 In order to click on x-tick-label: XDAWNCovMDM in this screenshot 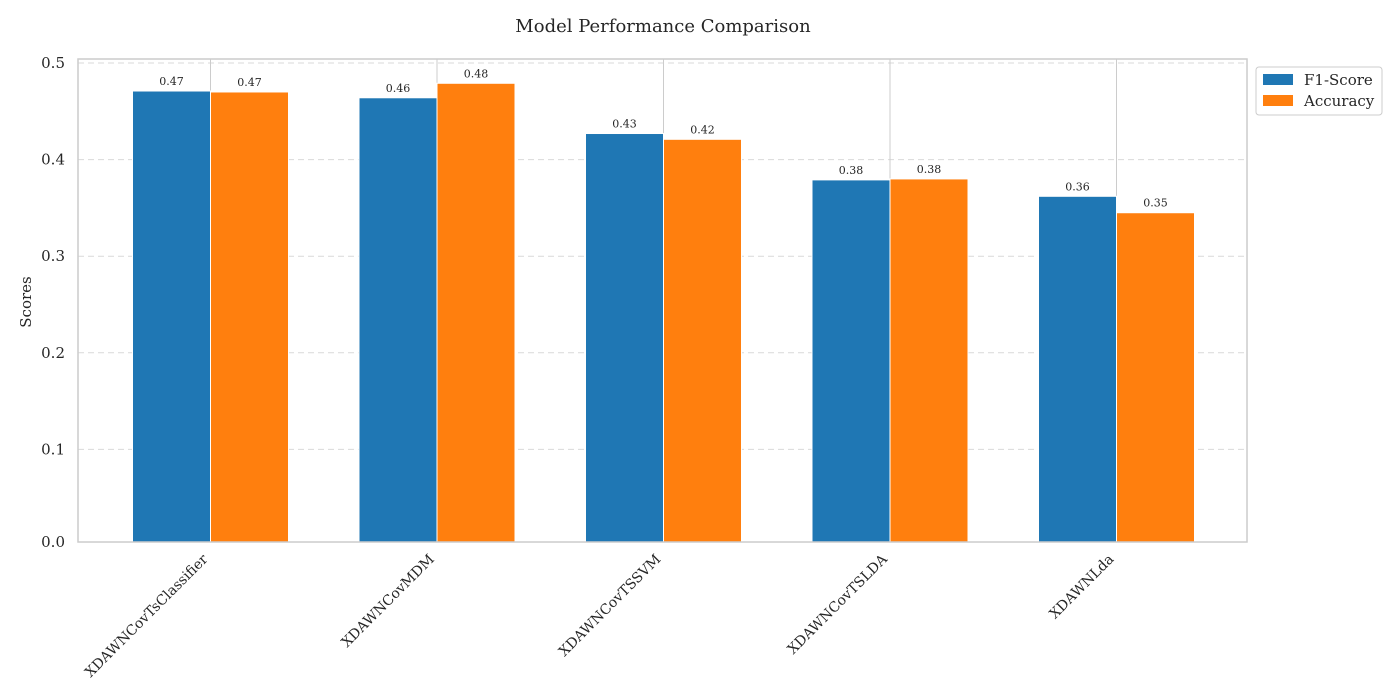, I will do `click(388, 601)`.